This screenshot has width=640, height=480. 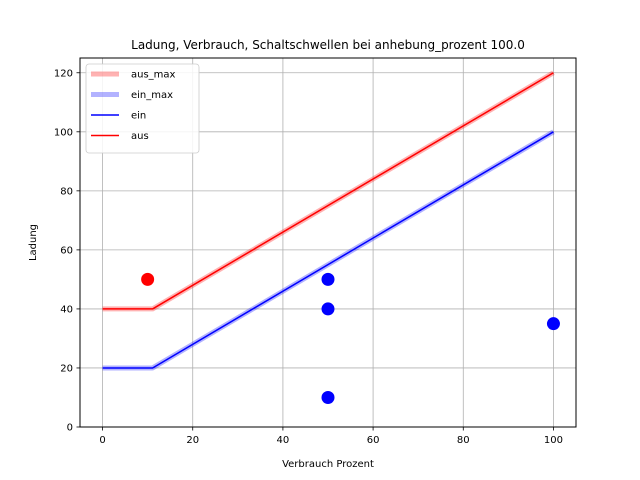 I want to click on legend-label: ein_max, so click(x=152, y=95).